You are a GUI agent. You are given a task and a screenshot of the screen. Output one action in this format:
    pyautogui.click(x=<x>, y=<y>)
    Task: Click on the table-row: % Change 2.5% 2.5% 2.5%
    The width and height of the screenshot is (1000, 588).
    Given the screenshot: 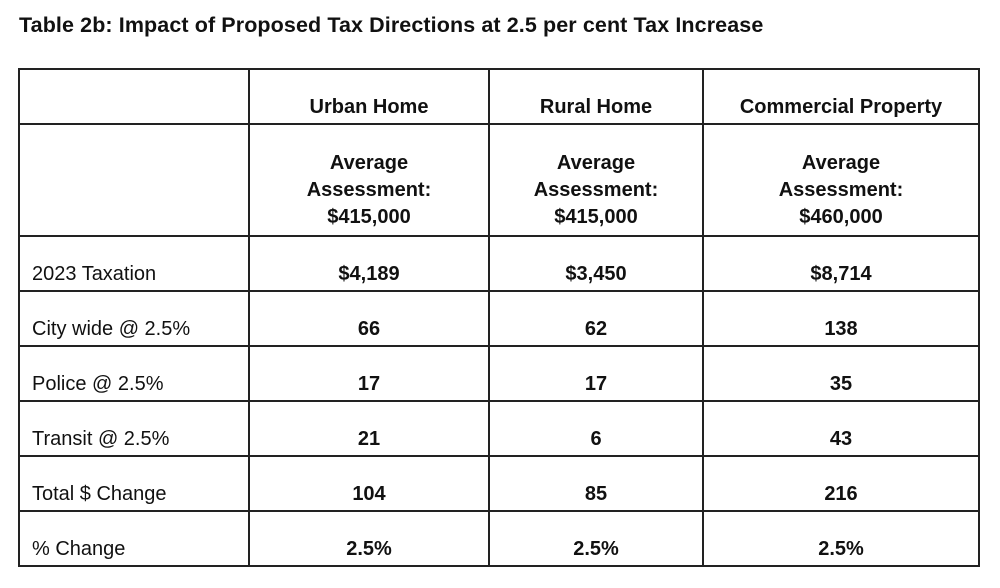 What is the action you would take?
    pyautogui.click(x=499, y=538)
    